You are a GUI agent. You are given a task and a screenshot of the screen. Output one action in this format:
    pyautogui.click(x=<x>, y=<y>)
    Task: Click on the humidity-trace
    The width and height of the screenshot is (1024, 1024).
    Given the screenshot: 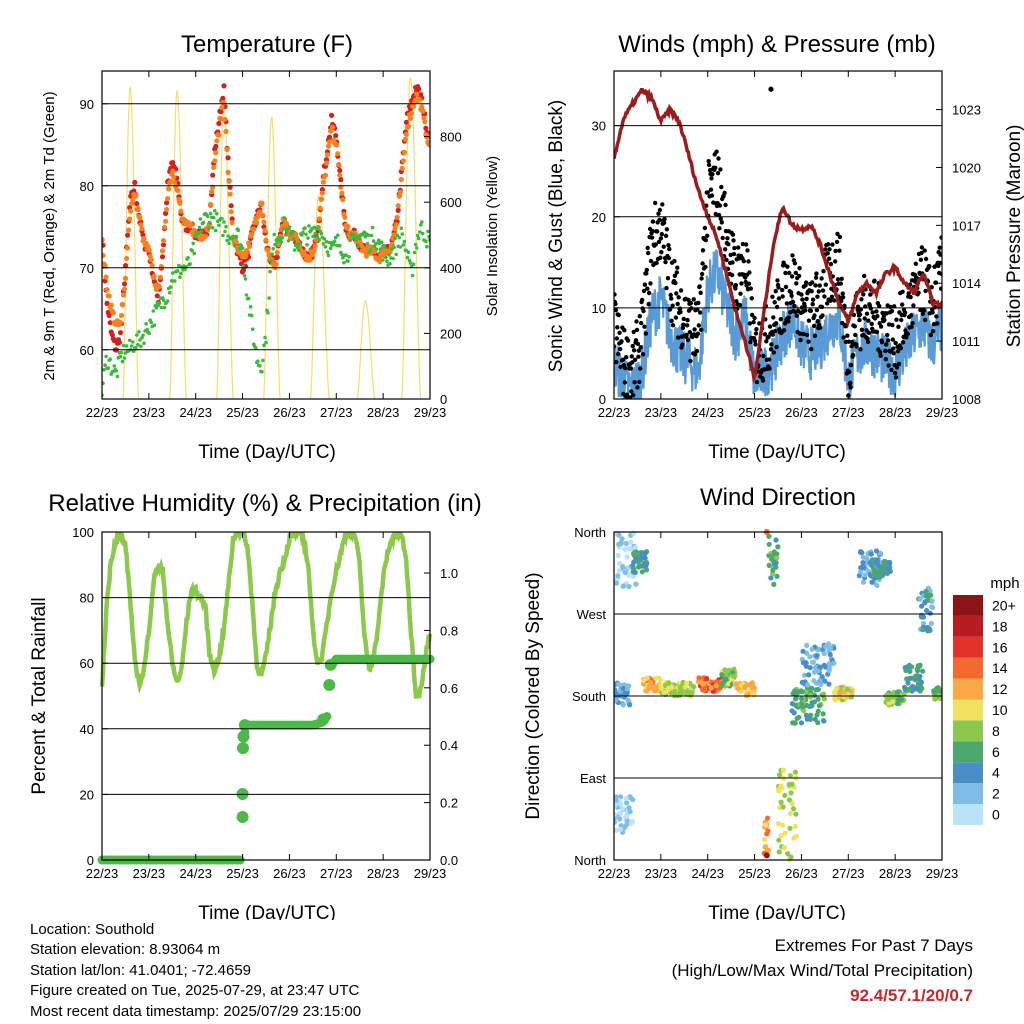 What is the action you would take?
    pyautogui.click(x=266, y=616)
    